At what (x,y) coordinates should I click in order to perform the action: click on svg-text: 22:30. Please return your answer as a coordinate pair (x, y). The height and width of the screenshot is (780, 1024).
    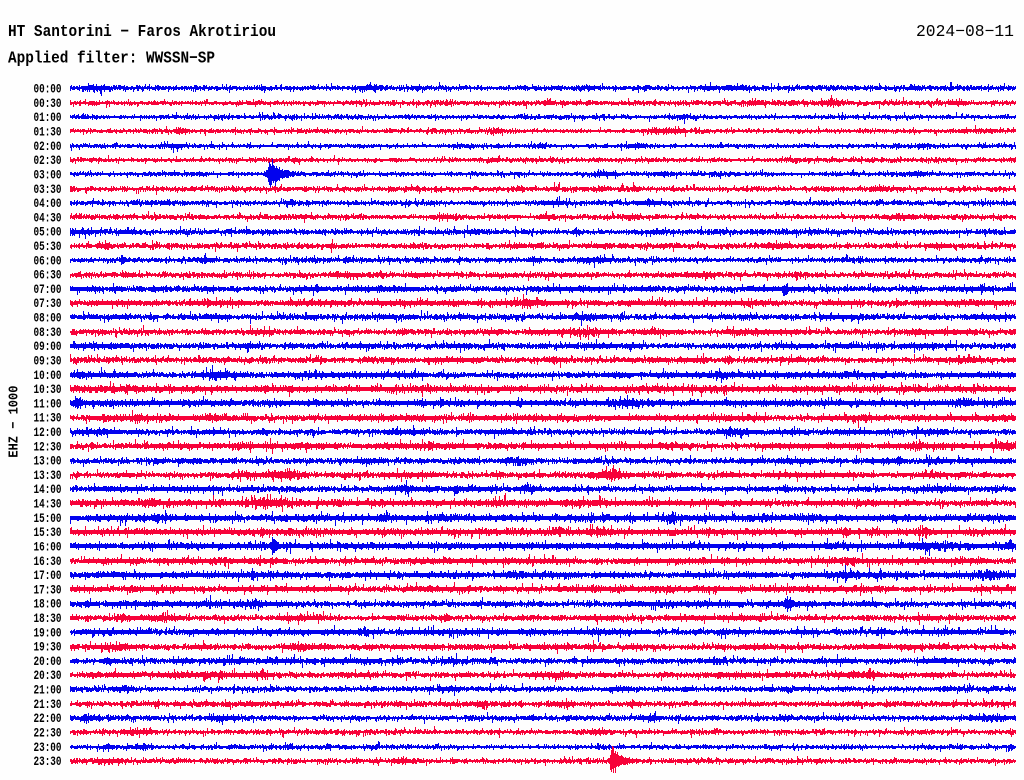
    Looking at the image, I should click on (48, 734).